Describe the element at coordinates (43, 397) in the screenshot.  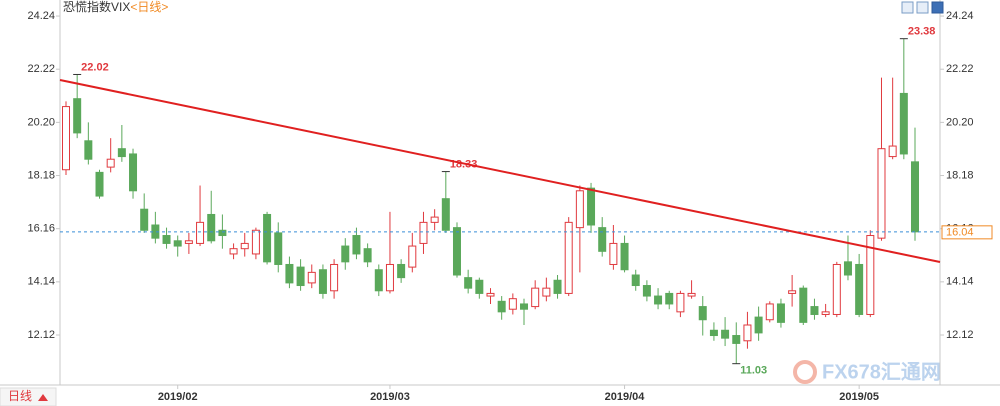
I see `period-arrow` at that location.